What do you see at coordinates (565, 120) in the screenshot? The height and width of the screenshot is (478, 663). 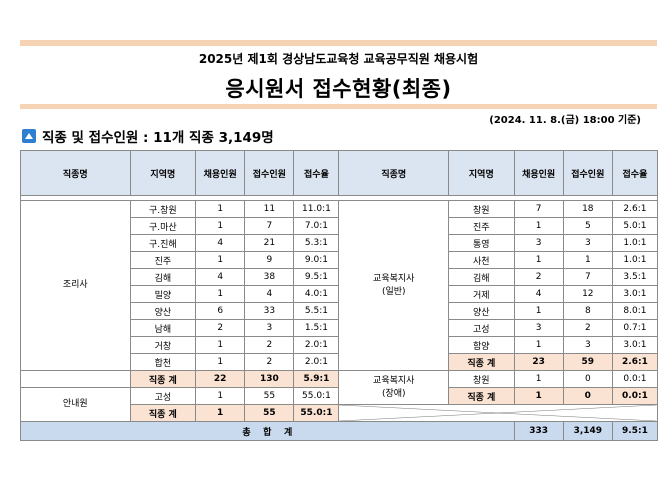 I see `reference-date: (2024. 11. 8.(금) 18:00 기준)` at bounding box center [565, 120].